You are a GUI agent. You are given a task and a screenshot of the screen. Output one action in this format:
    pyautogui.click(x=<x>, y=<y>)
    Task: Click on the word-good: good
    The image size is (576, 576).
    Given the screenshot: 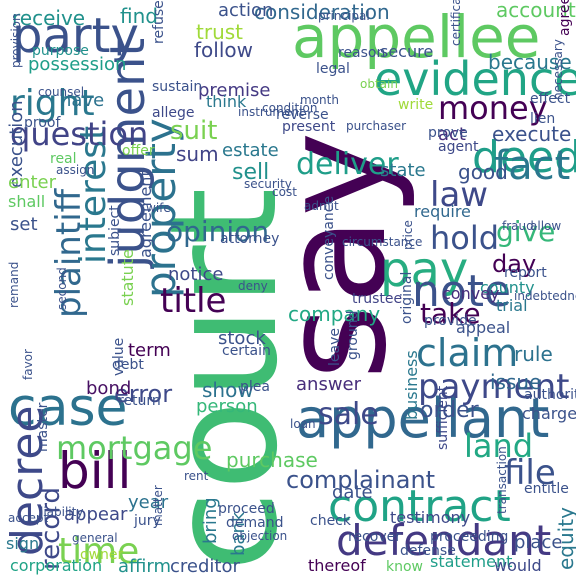 What is the action you would take?
    pyautogui.click(x=483, y=172)
    